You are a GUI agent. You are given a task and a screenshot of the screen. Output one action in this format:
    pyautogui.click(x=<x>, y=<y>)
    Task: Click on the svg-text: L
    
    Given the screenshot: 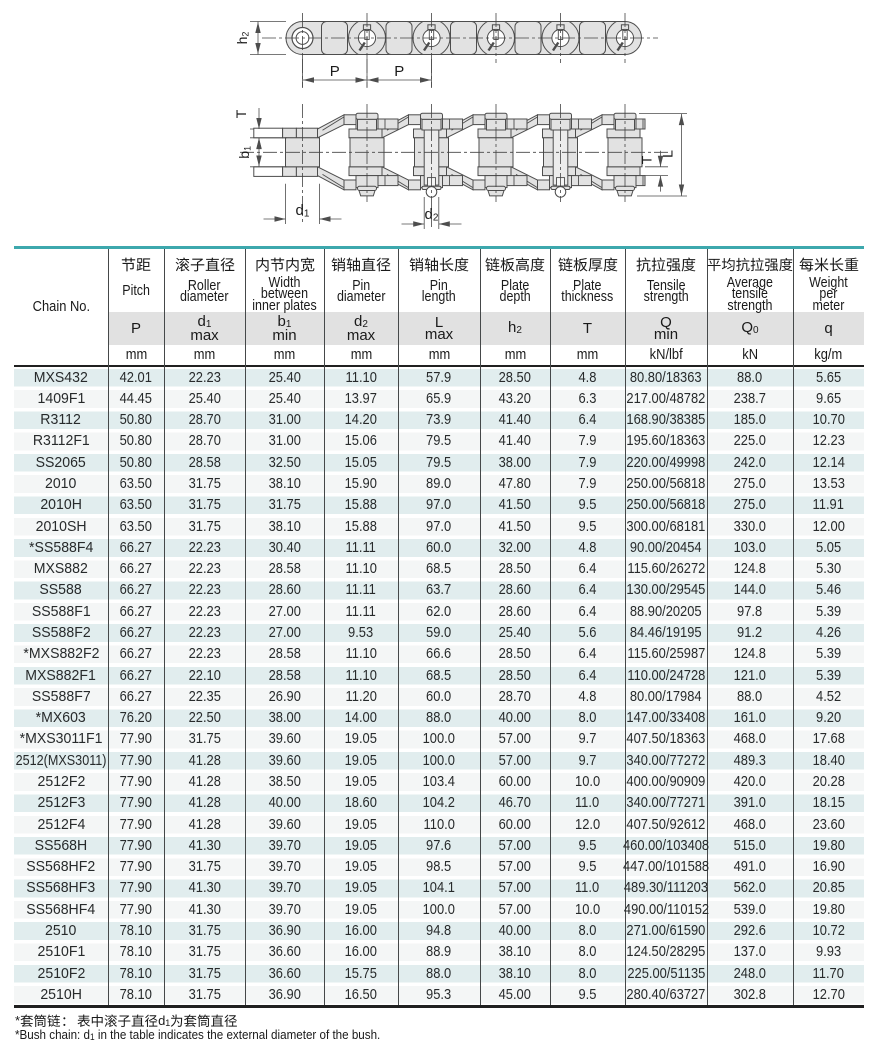 What is the action you would take?
    pyautogui.click(x=668, y=154)
    